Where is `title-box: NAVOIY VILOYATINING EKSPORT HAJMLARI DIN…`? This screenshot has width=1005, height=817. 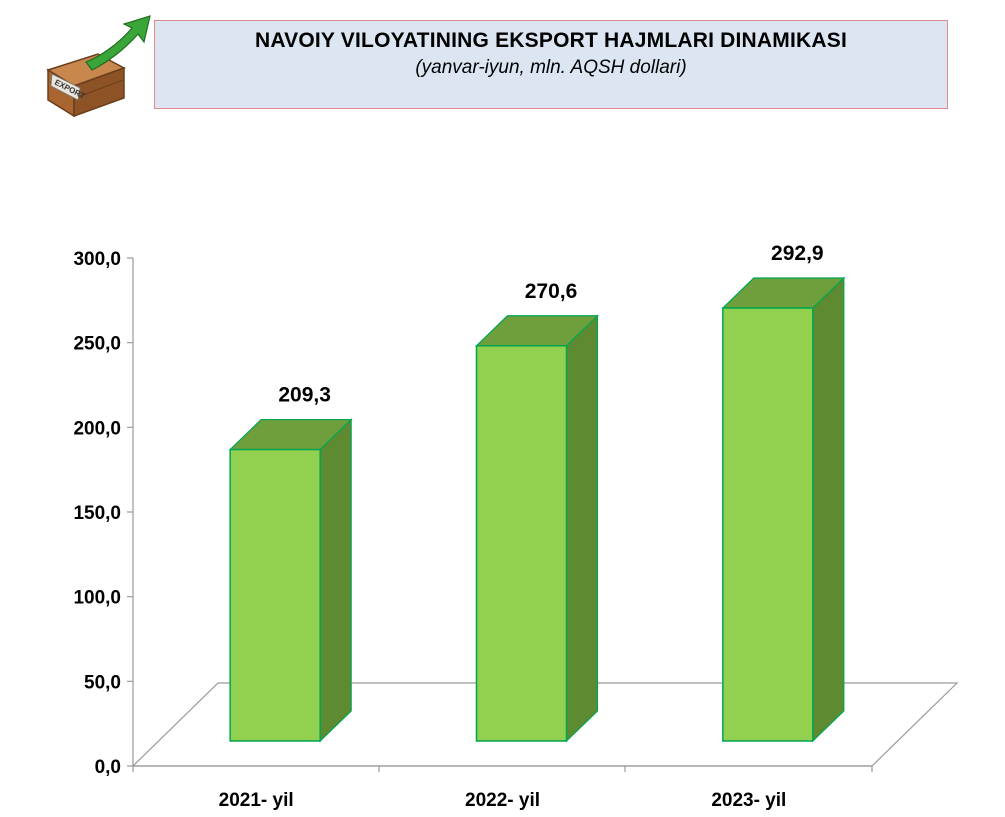 title-box: NAVOIY VILOYATINING EKSPORT HAJMLARI DIN… is located at coordinates (551, 64).